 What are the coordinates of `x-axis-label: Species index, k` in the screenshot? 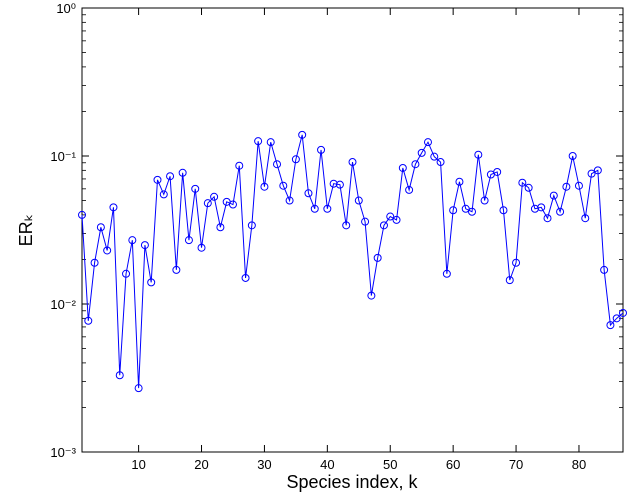 It's located at (352, 482).